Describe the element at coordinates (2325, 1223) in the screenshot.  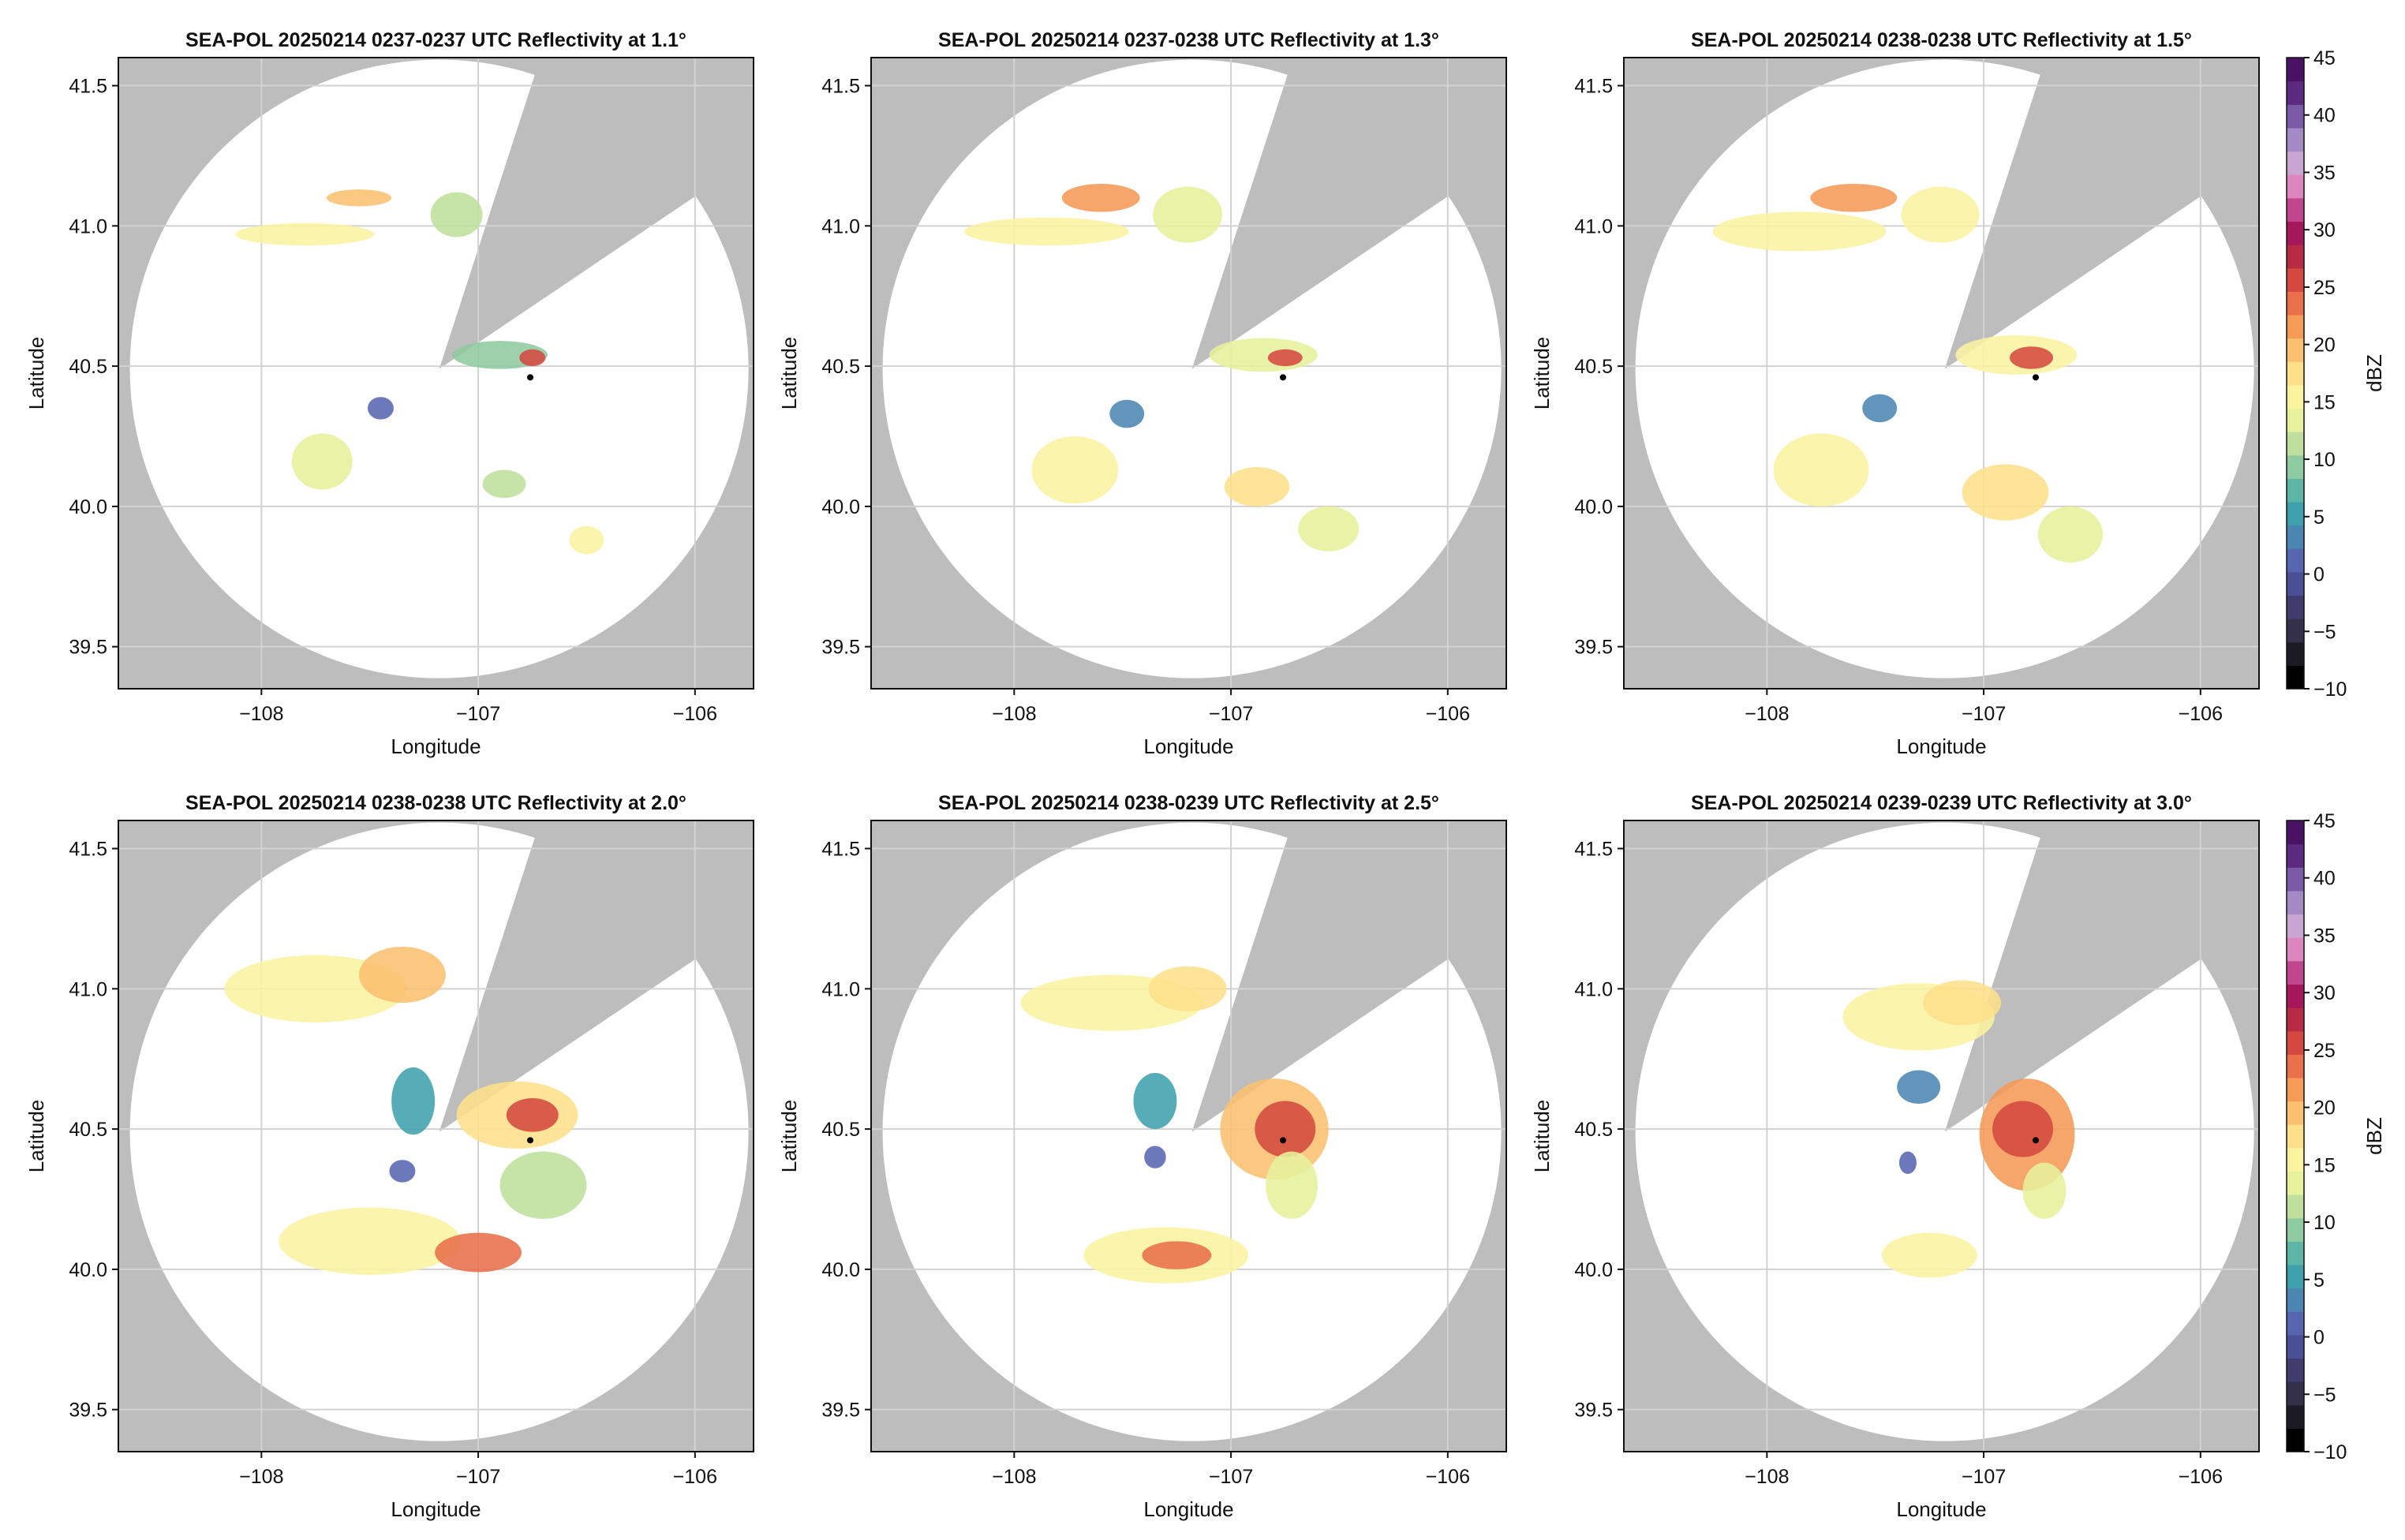
I see `colorbar-tick-label: 10` at that location.